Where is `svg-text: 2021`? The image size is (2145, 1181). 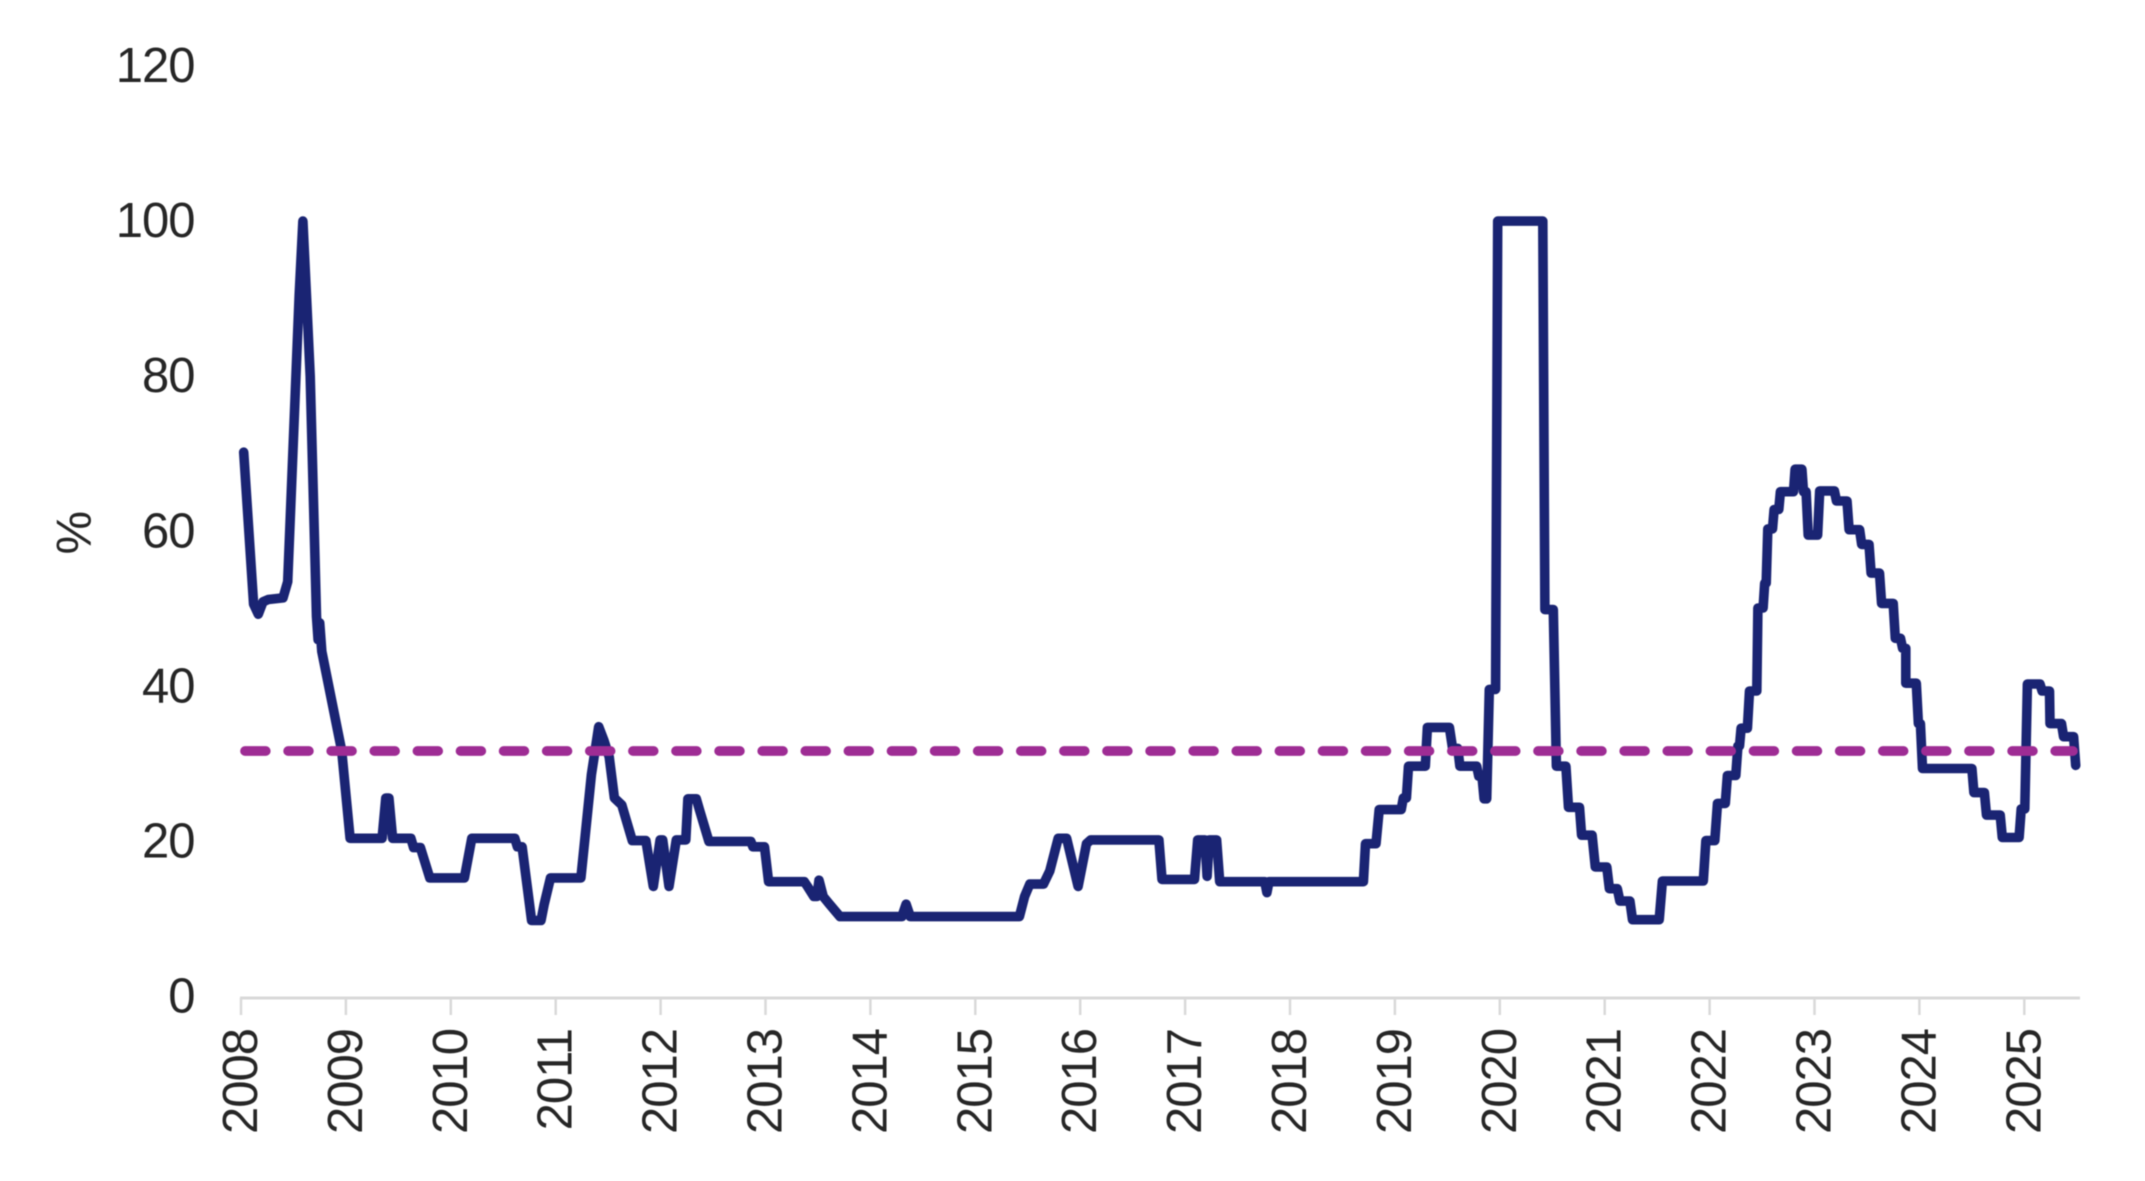
svg-text: 2021 is located at coordinates (1605, 1081).